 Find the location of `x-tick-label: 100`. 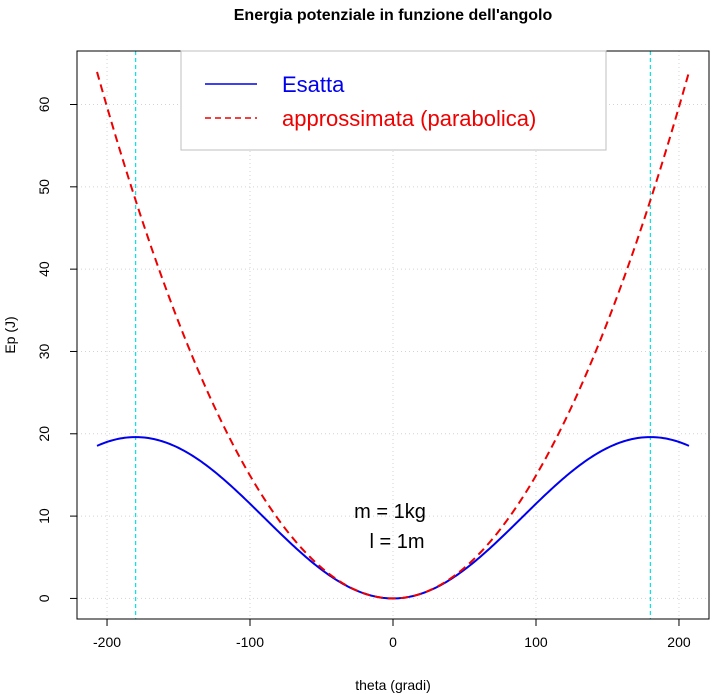

x-tick-label: 100 is located at coordinates (536, 642).